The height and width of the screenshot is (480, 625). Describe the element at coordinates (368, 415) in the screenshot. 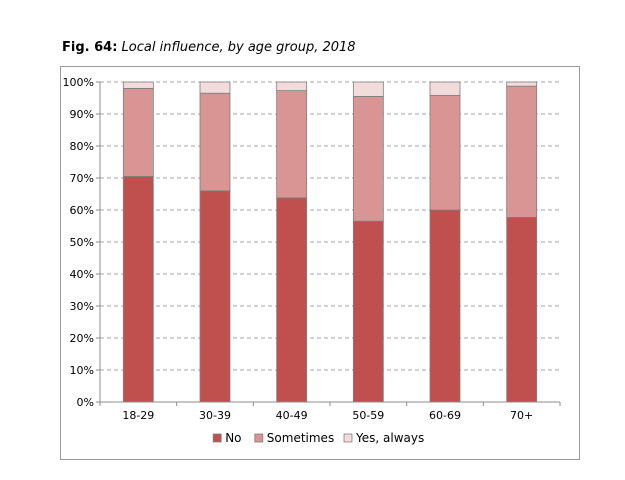

I see `x-tick-label: 50-59` at that location.